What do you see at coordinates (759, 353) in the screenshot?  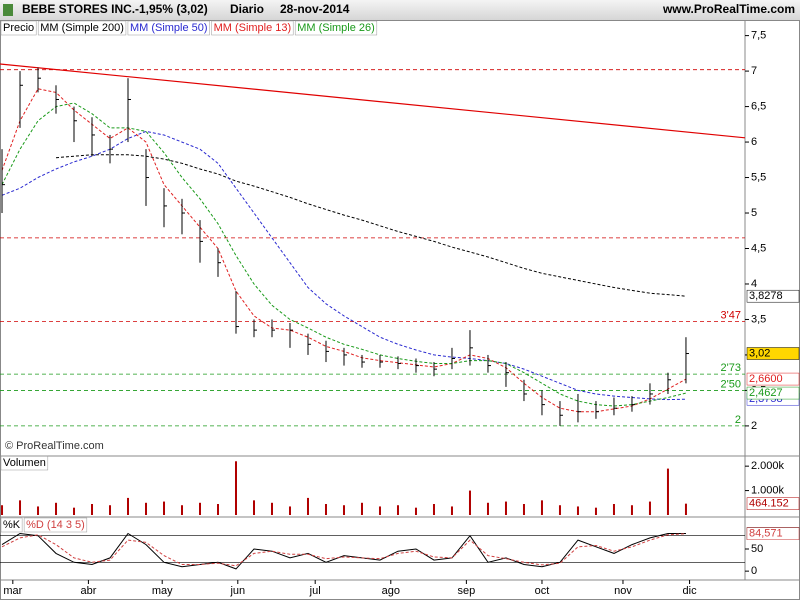 I see `value-tag-label: 3,02` at bounding box center [759, 353].